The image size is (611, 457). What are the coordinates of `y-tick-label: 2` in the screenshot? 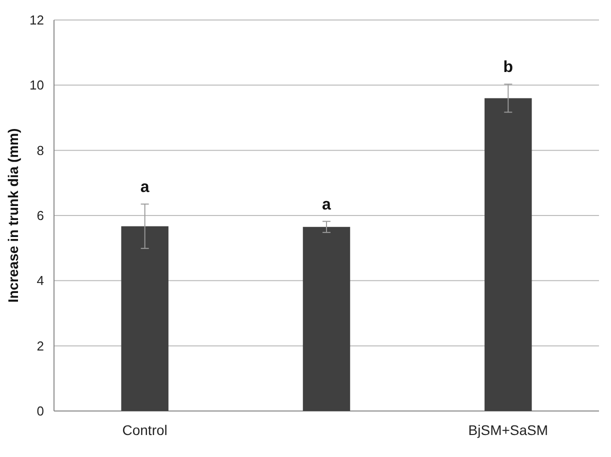 It's located at (40, 346).